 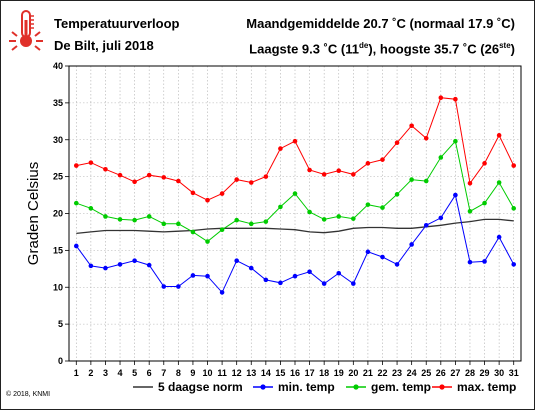 What do you see at coordinates (33, 213) in the screenshot?
I see `y-axis-label: Graden Celsius` at bounding box center [33, 213].